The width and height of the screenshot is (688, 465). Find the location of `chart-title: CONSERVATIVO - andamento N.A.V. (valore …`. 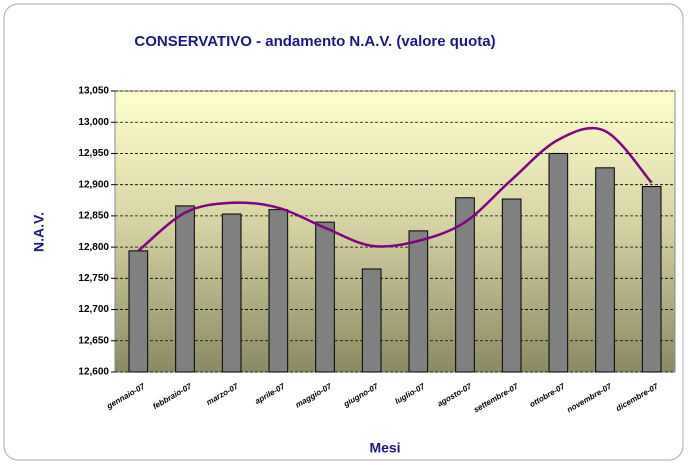

chart-title: CONSERVATIVO - andamento N.A.V. (valore … is located at coordinates (314, 41).